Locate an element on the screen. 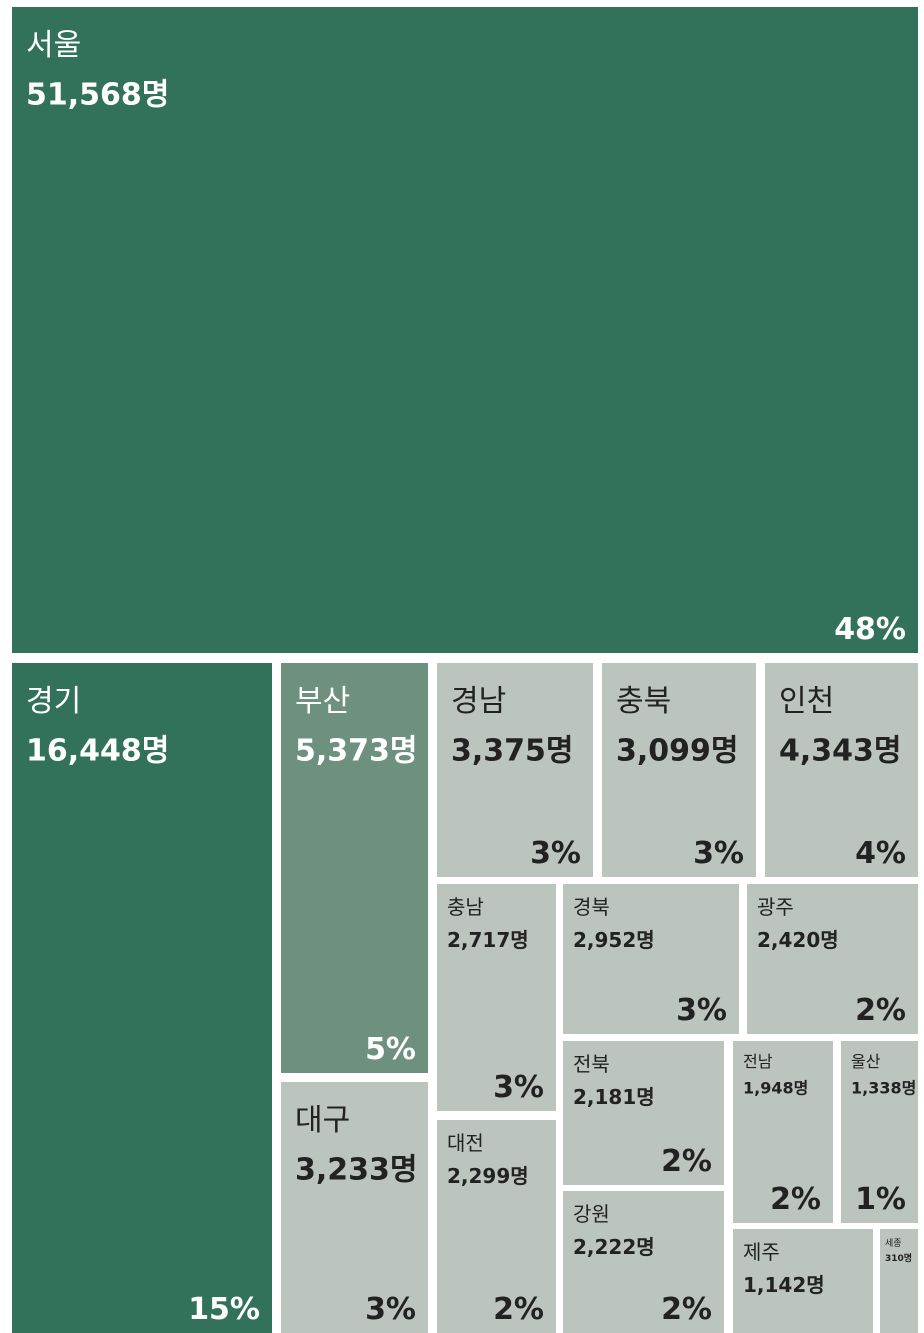 This screenshot has width=924, height=1333. tile-name: 울산 is located at coordinates (866, 1061).